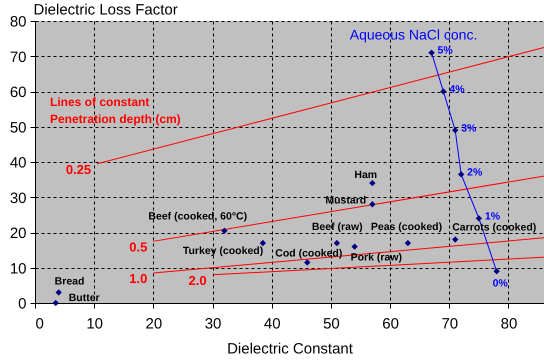 The height and width of the screenshot is (361, 544). I want to click on y-tick-label: 80, so click(18, 22).